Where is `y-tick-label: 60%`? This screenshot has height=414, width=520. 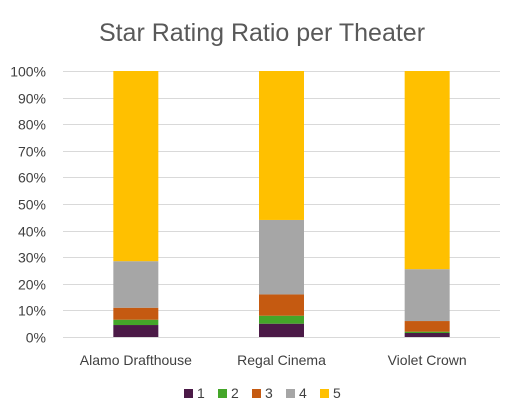 y-tick-label: 60% is located at coordinates (32, 178).